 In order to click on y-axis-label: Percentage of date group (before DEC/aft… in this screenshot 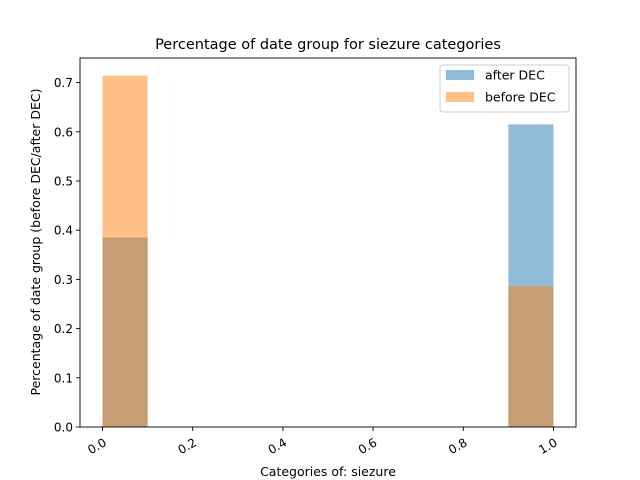, I will do `click(35, 242)`.